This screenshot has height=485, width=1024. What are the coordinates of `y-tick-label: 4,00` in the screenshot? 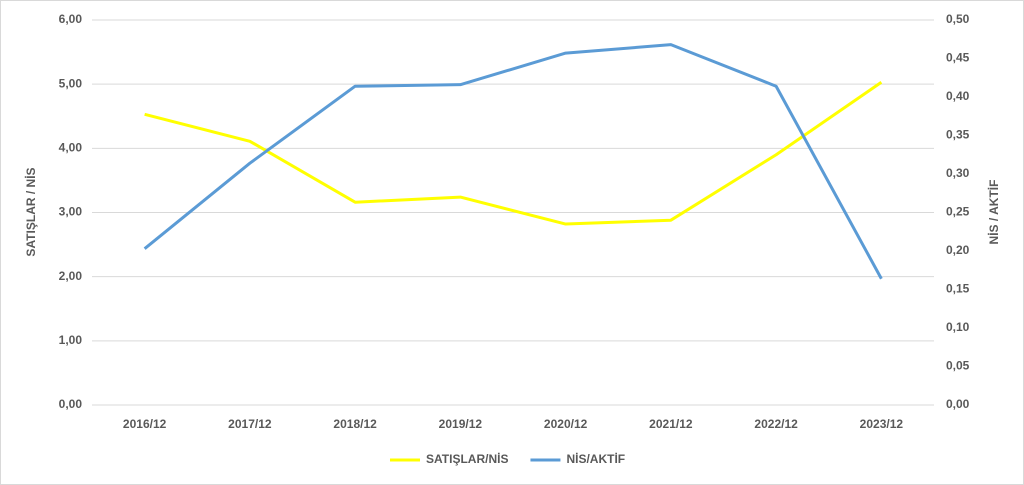 It's located at (71, 148).